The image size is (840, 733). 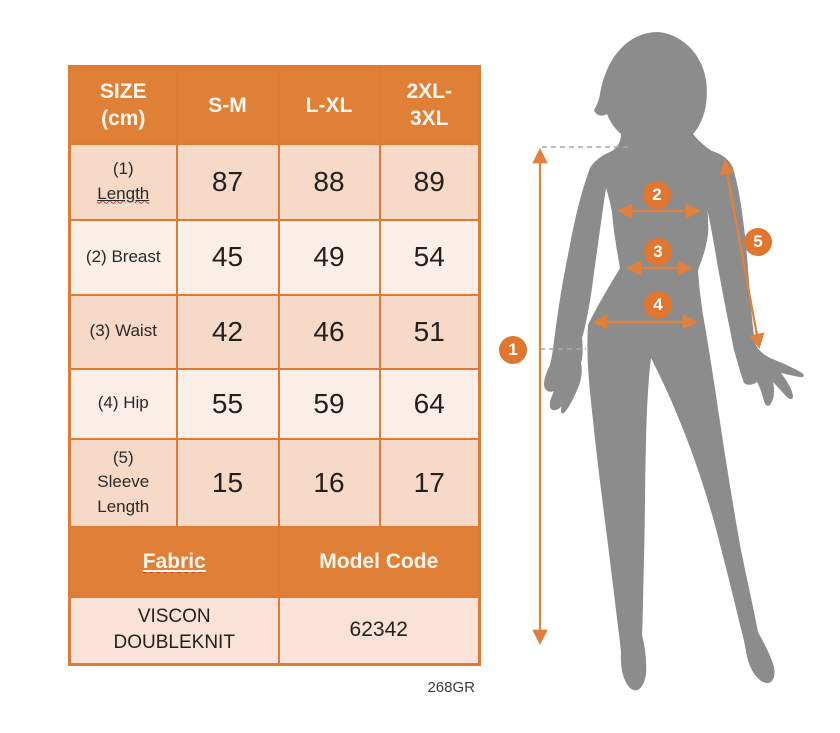 What do you see at coordinates (429, 105) in the screenshot?
I see `header-size-2xl3xl: 2XL- 3XL` at bounding box center [429, 105].